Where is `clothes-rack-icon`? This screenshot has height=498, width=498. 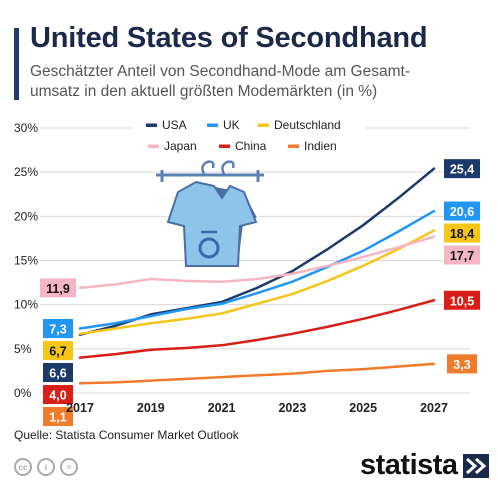 clothes-rack-icon is located at coordinates (210, 213).